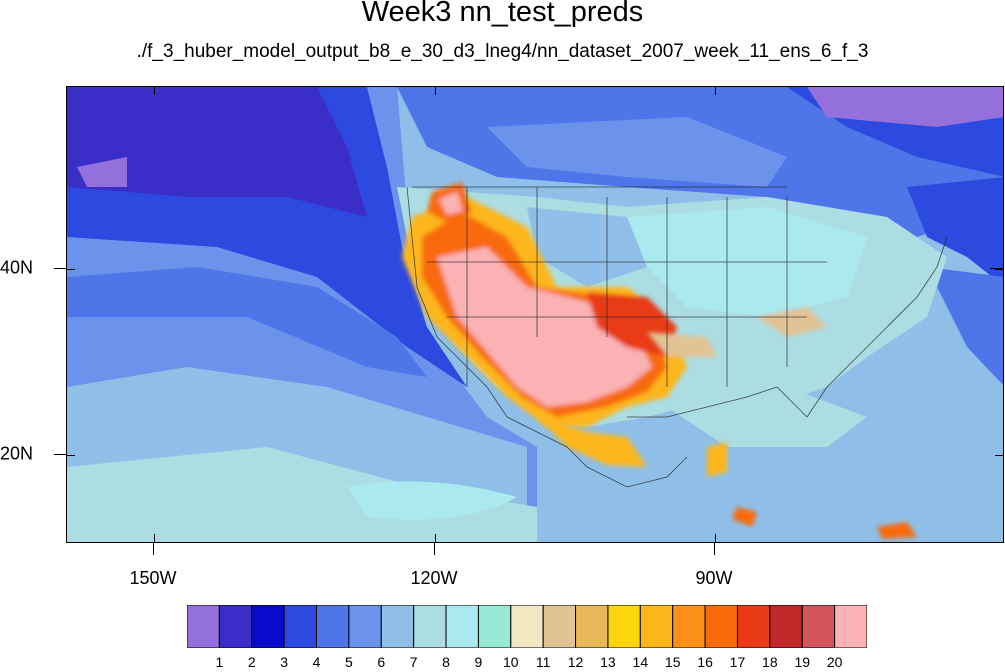 The width and height of the screenshot is (1005, 672). I want to click on colorbar-tick-label: 5, so click(348, 662).